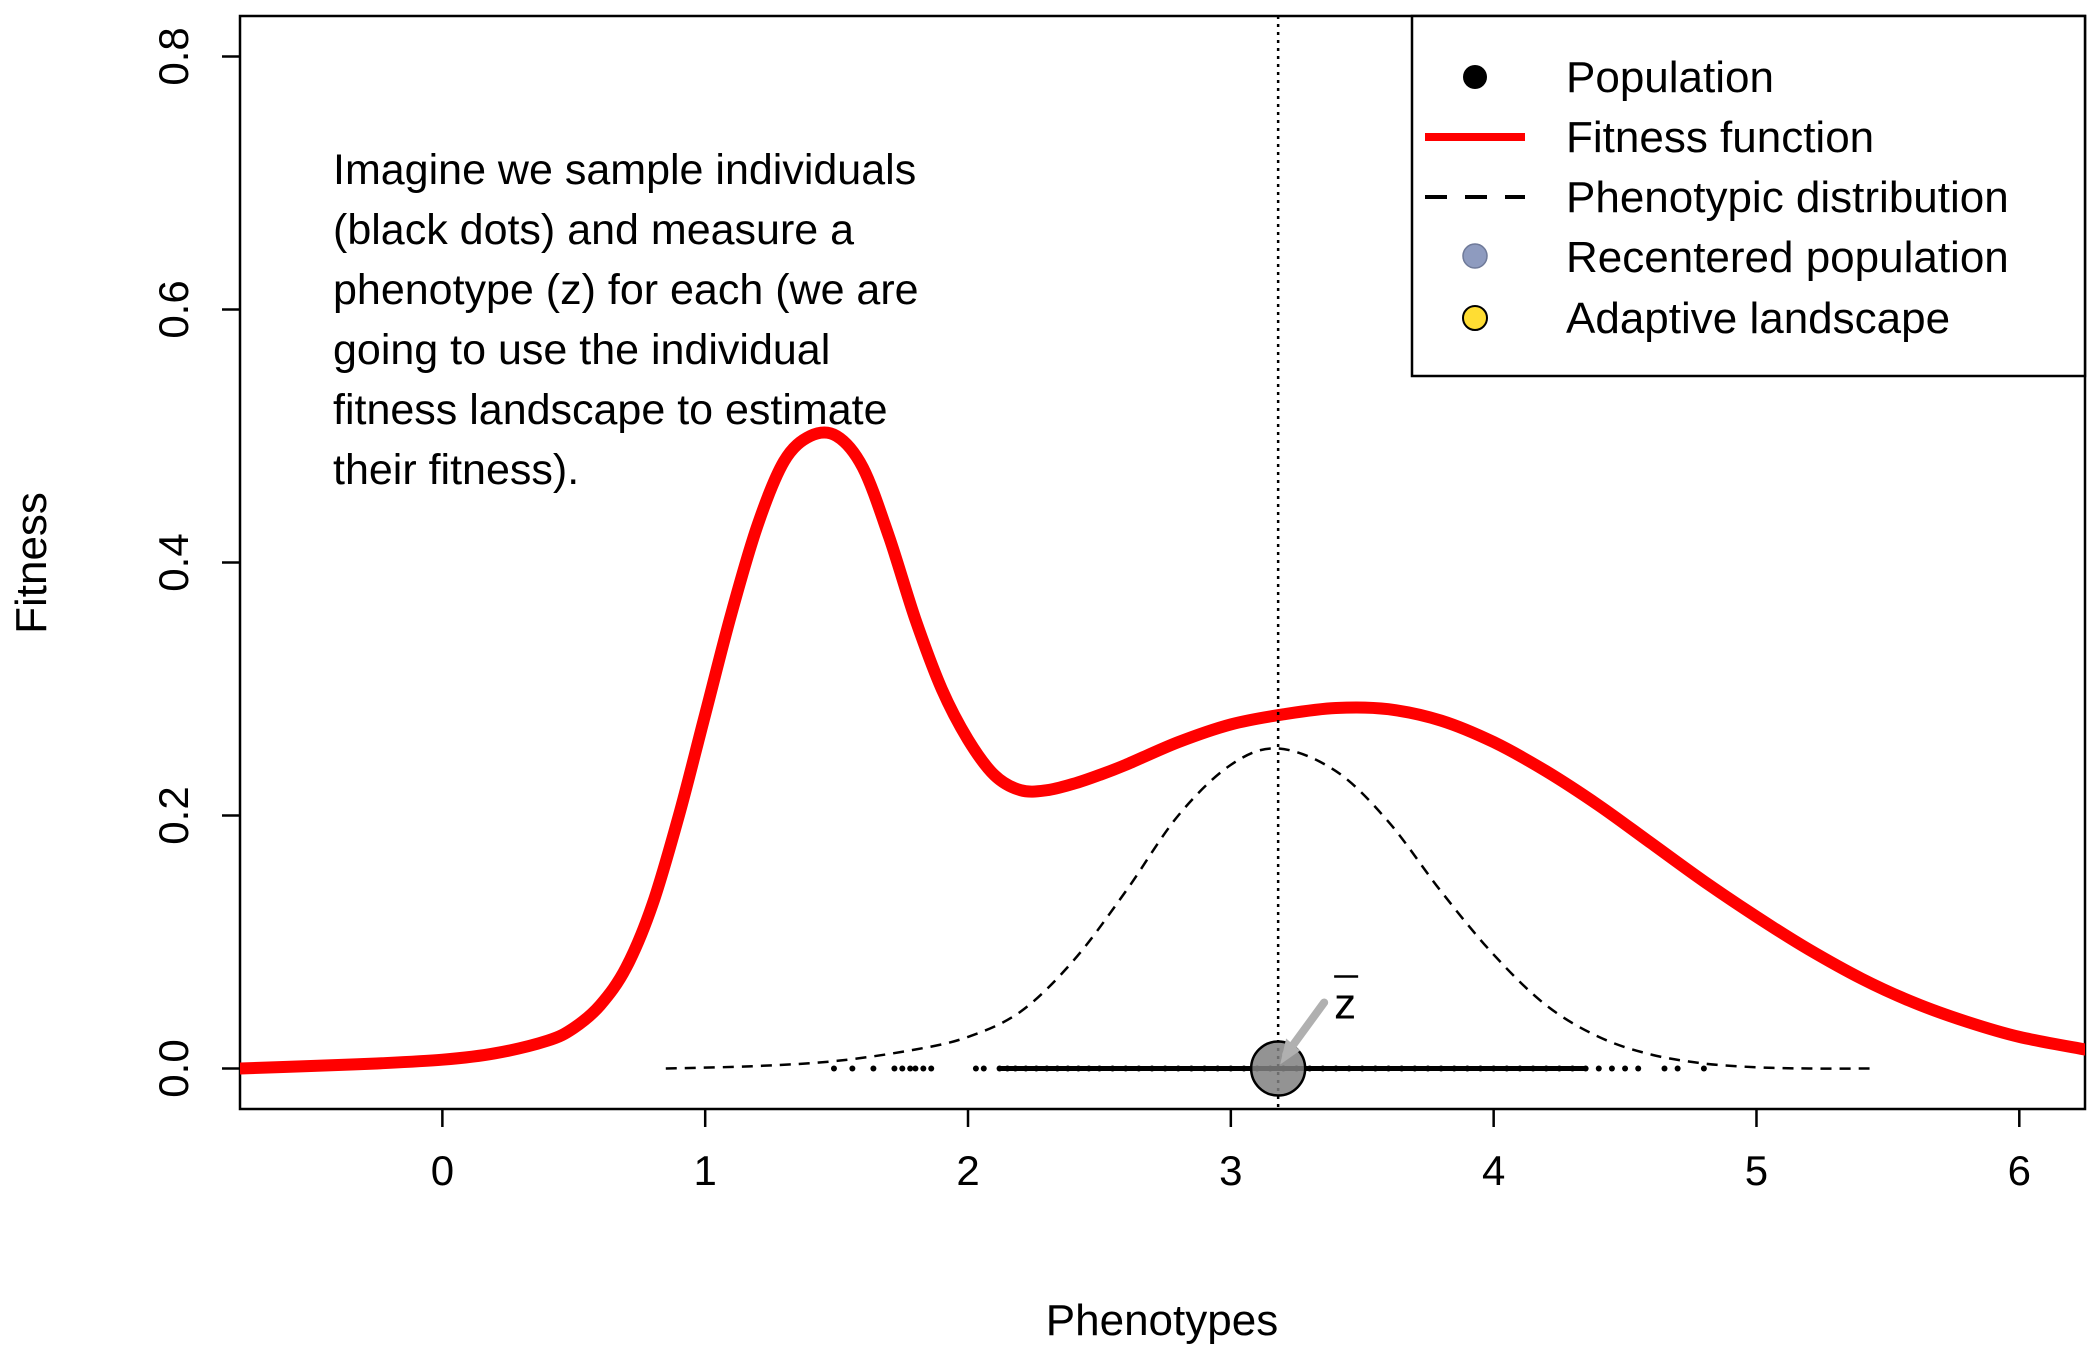 The image size is (2100, 1350). What do you see at coordinates (456, 470) in the screenshot?
I see `annotation-line: their fitness).` at bounding box center [456, 470].